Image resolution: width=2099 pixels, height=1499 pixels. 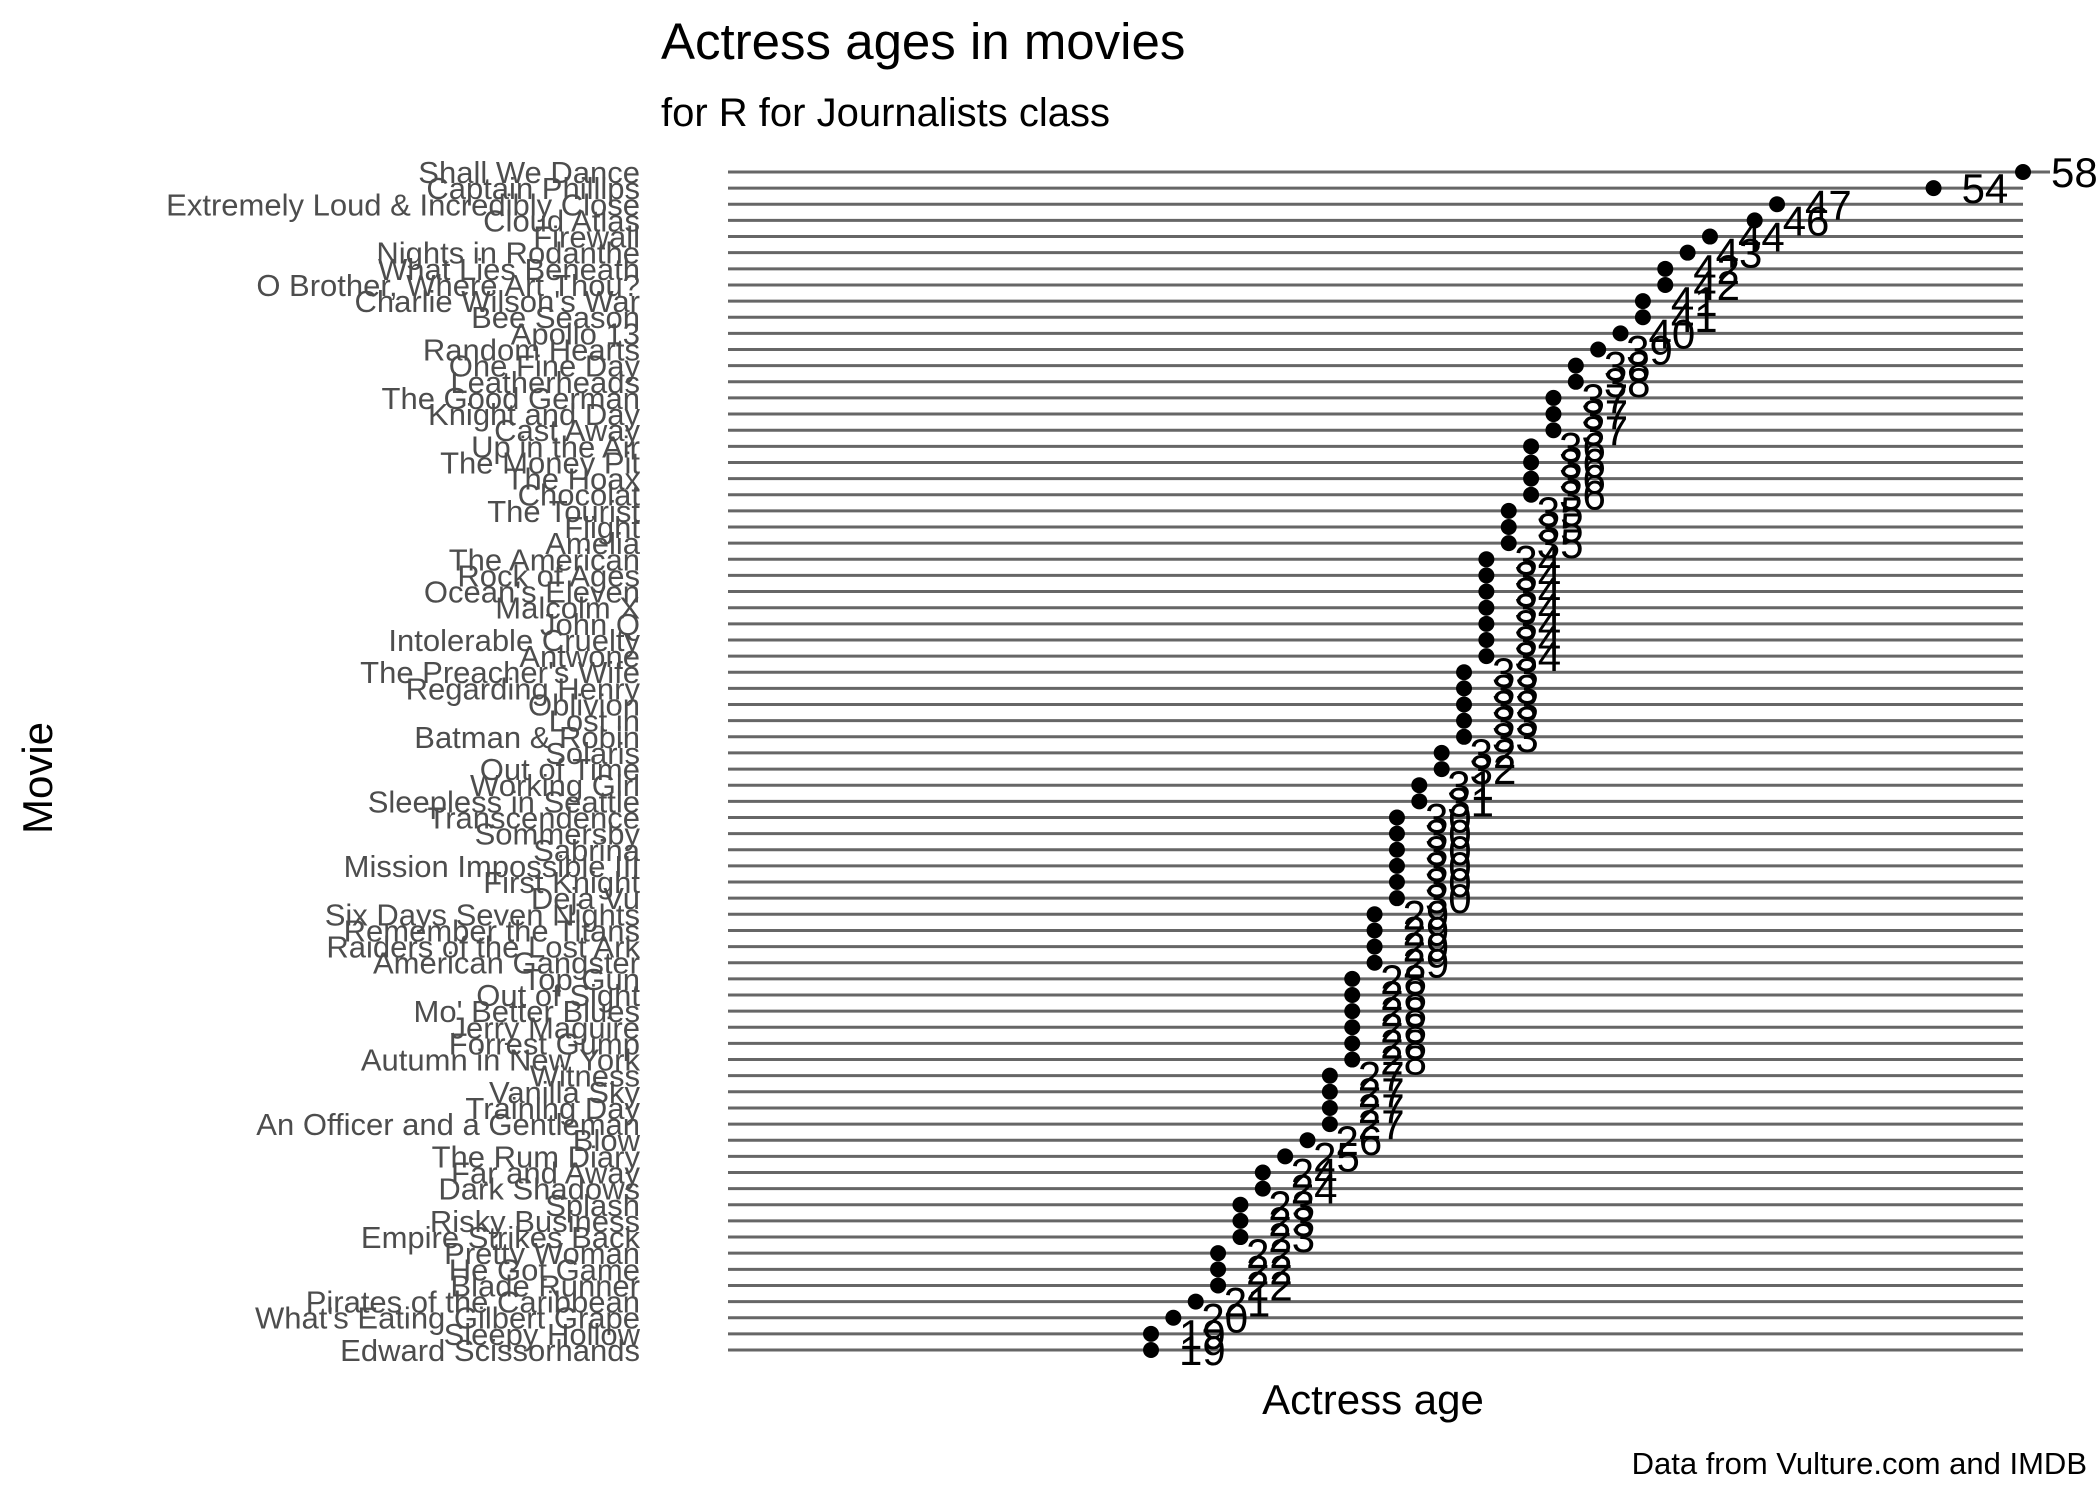 I want to click on y-tick-label: Cast Away, so click(x=567, y=430).